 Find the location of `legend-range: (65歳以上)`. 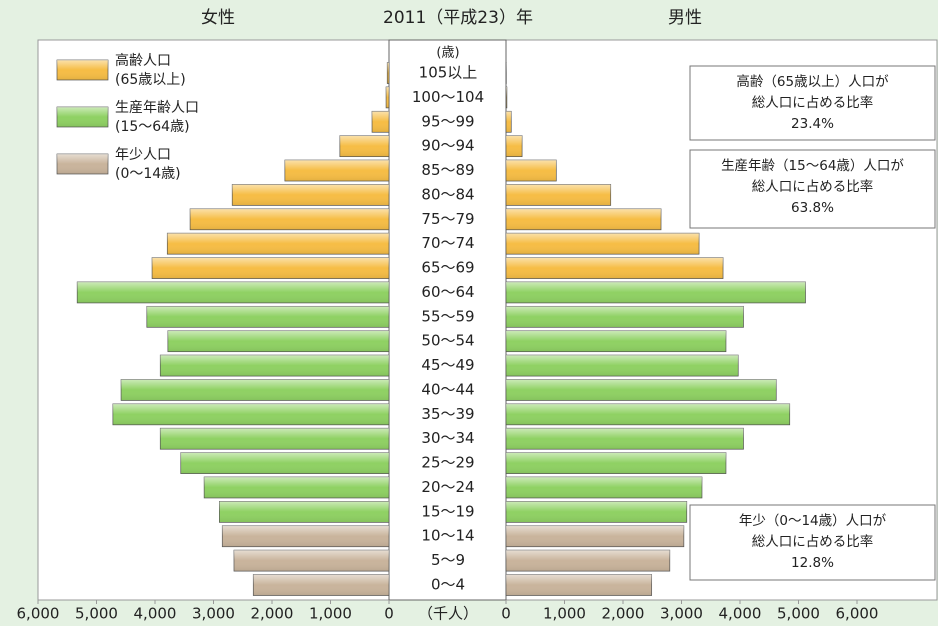

legend-range: (65歳以上) is located at coordinates (150, 80).